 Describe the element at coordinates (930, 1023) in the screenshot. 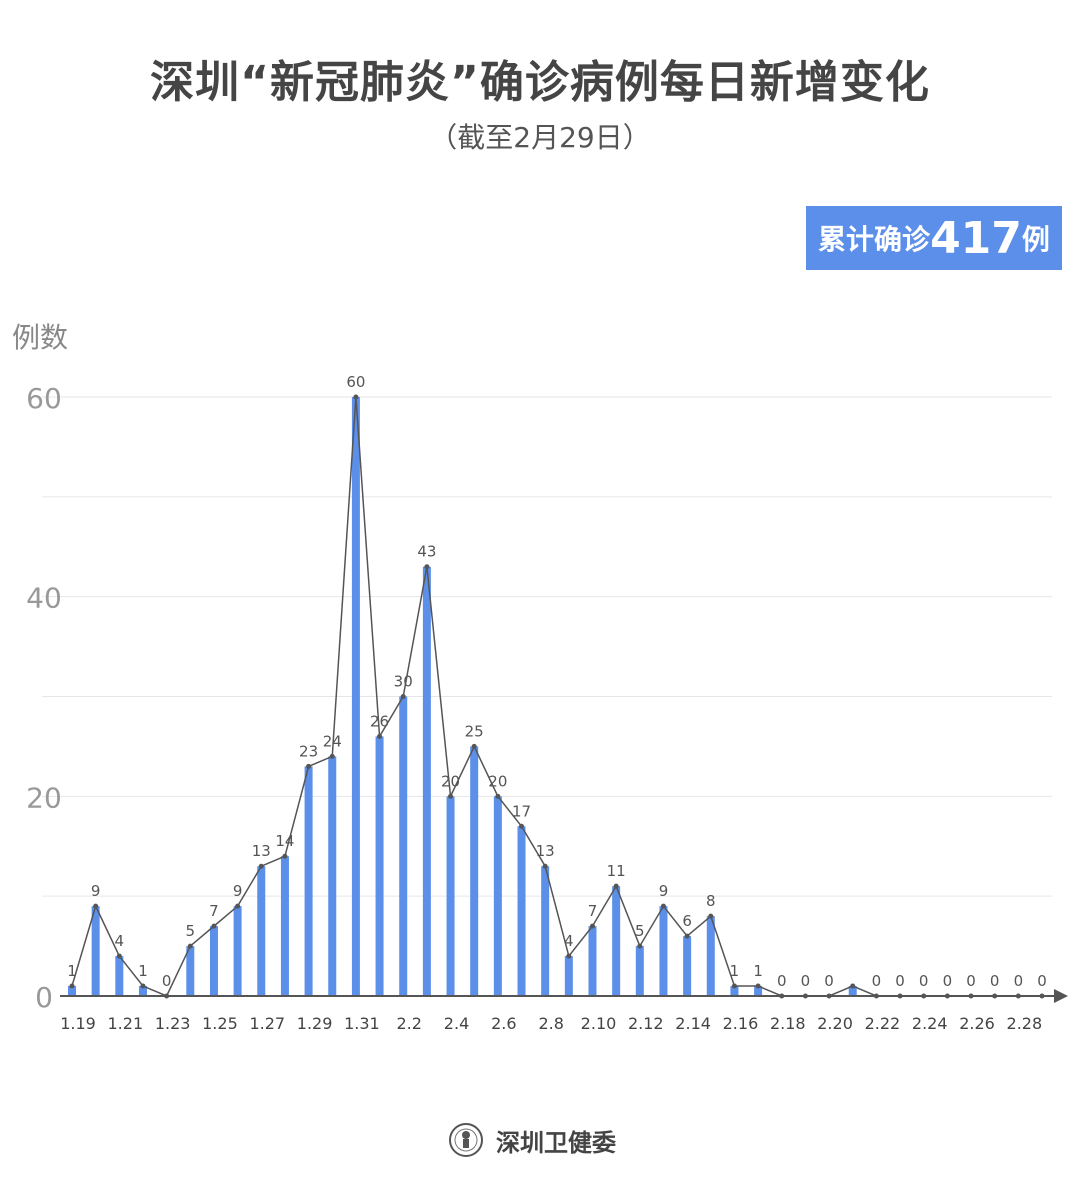

I see `x-tick-label: 2.24` at that location.